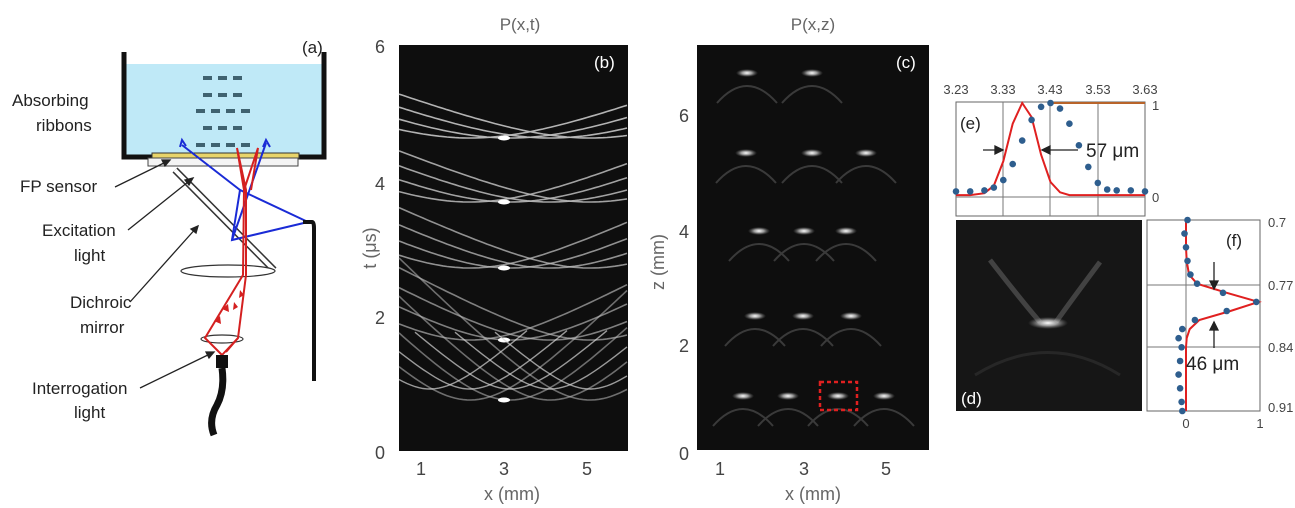  What do you see at coordinates (102, 327) in the screenshot?
I see `label-mirror: mirror` at bounding box center [102, 327].